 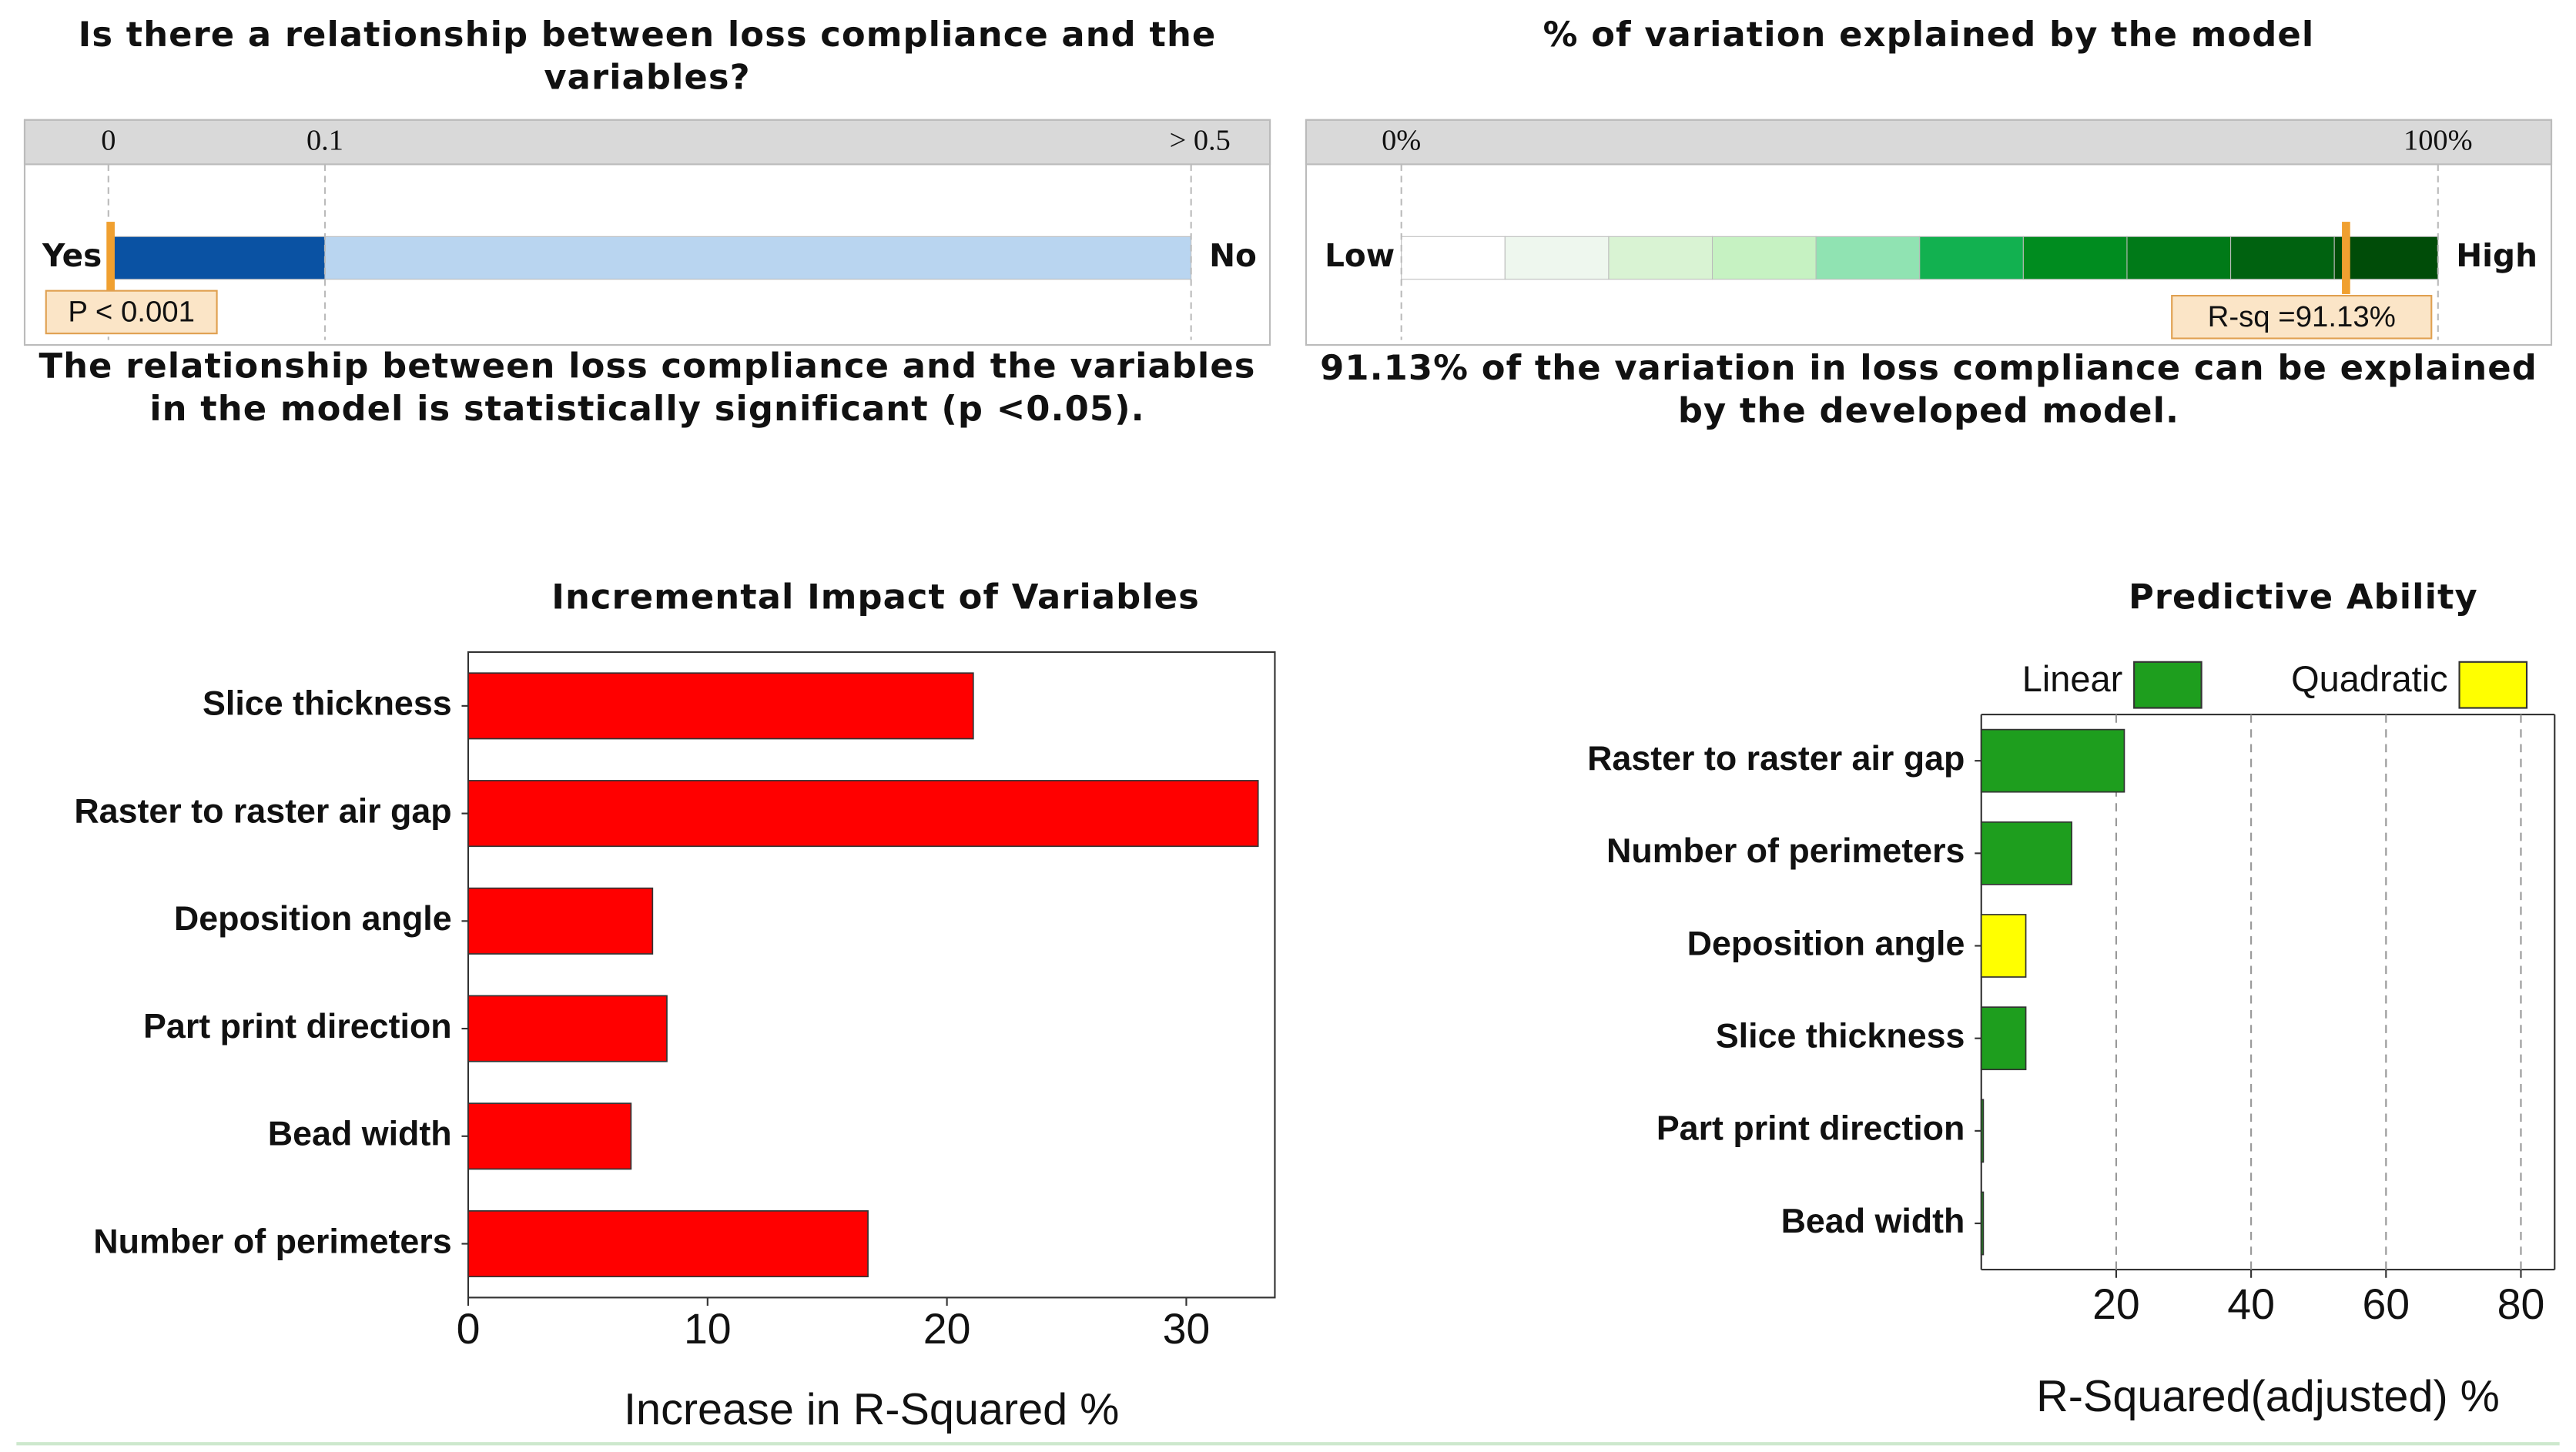 I want to click on x-tick-label: 80, so click(x=2521, y=1304).